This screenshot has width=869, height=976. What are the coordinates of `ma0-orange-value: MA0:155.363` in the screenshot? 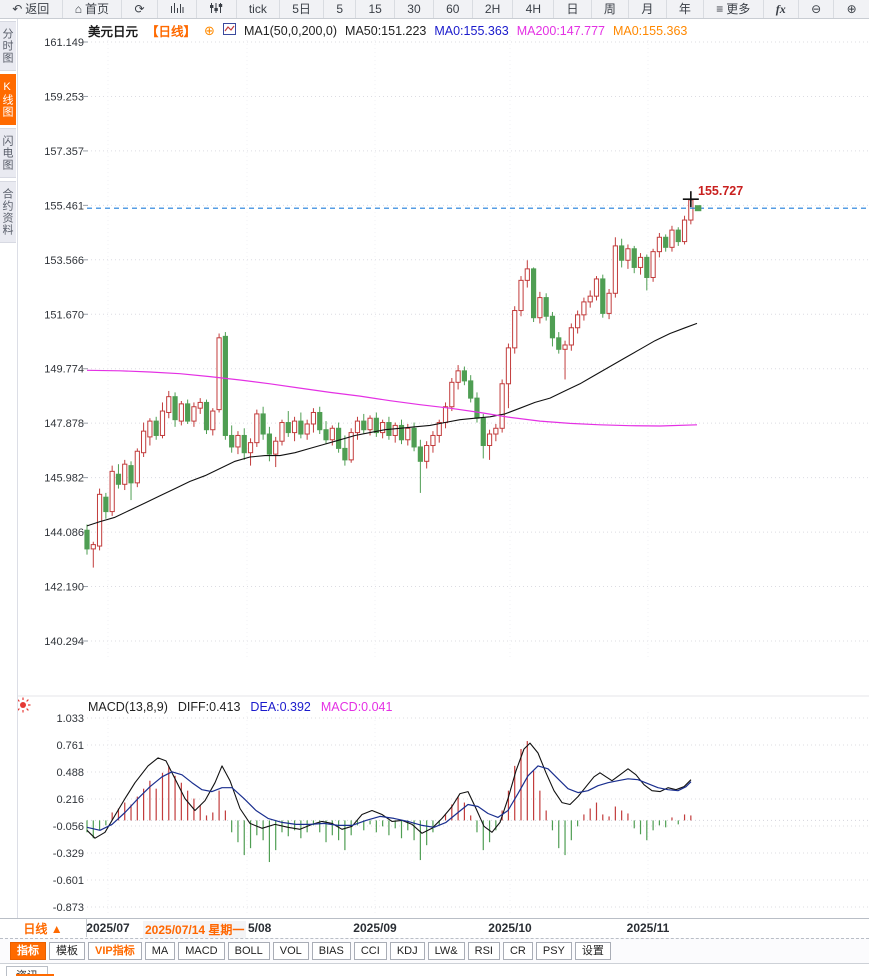 It's located at (650, 30).